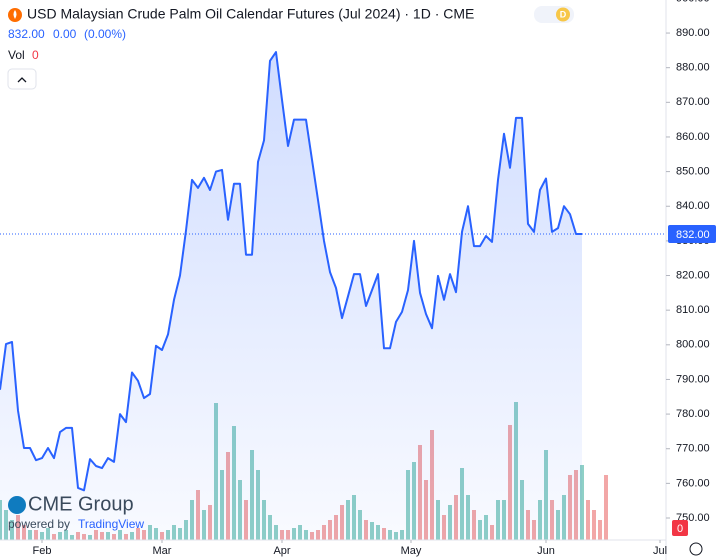 The width and height of the screenshot is (718, 560). Describe the element at coordinates (693, 206) in the screenshot. I see `y-tick-label: 840.00` at that location.